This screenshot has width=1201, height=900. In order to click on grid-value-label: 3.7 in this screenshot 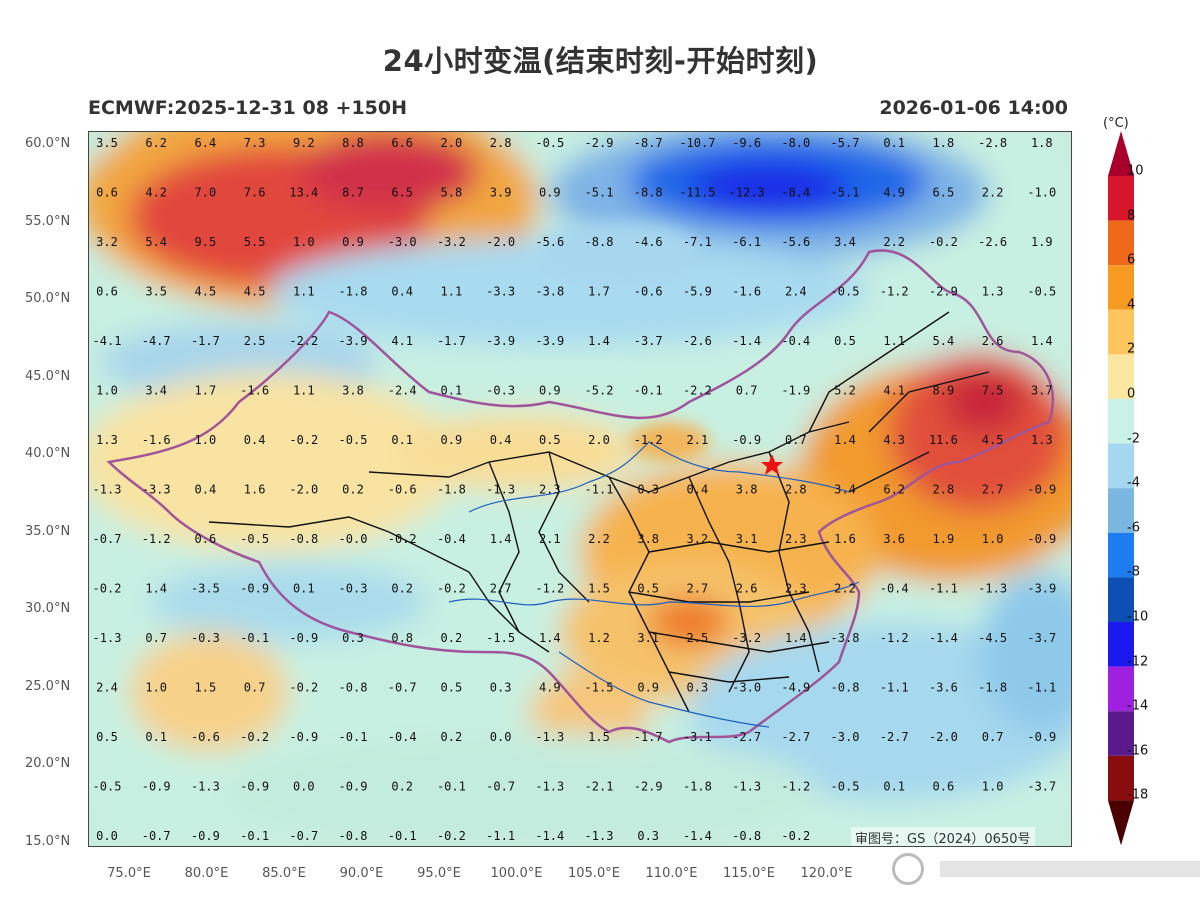, I will do `click(1042, 391)`.